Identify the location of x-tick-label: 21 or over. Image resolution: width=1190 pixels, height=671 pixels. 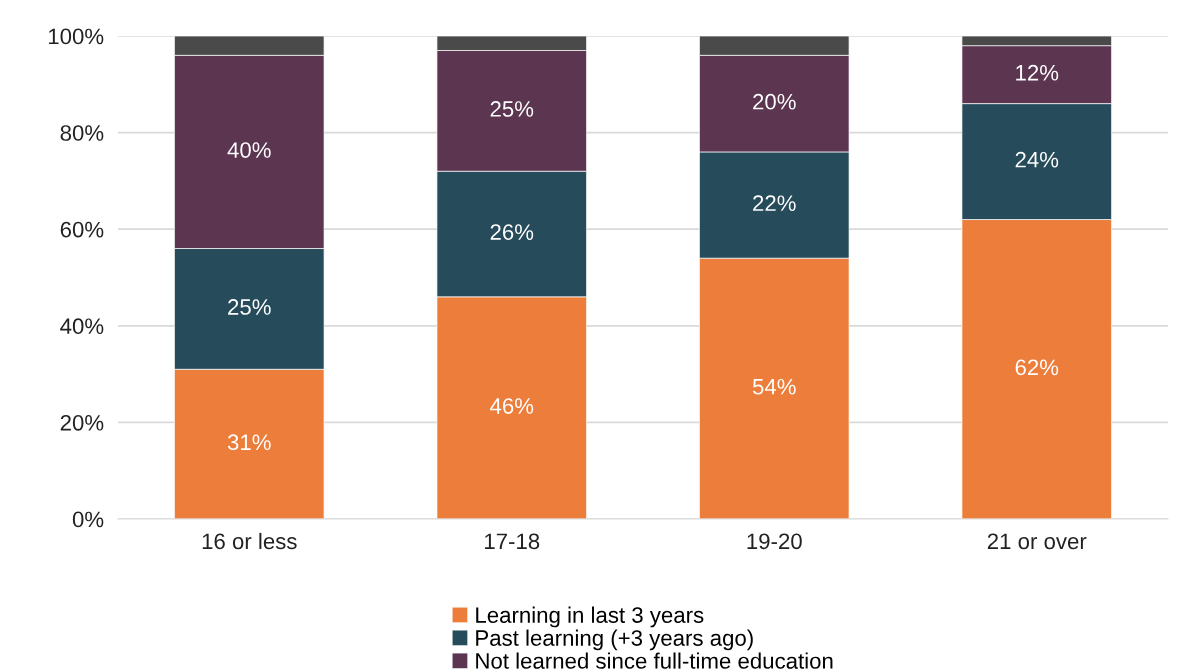
(1037, 541).